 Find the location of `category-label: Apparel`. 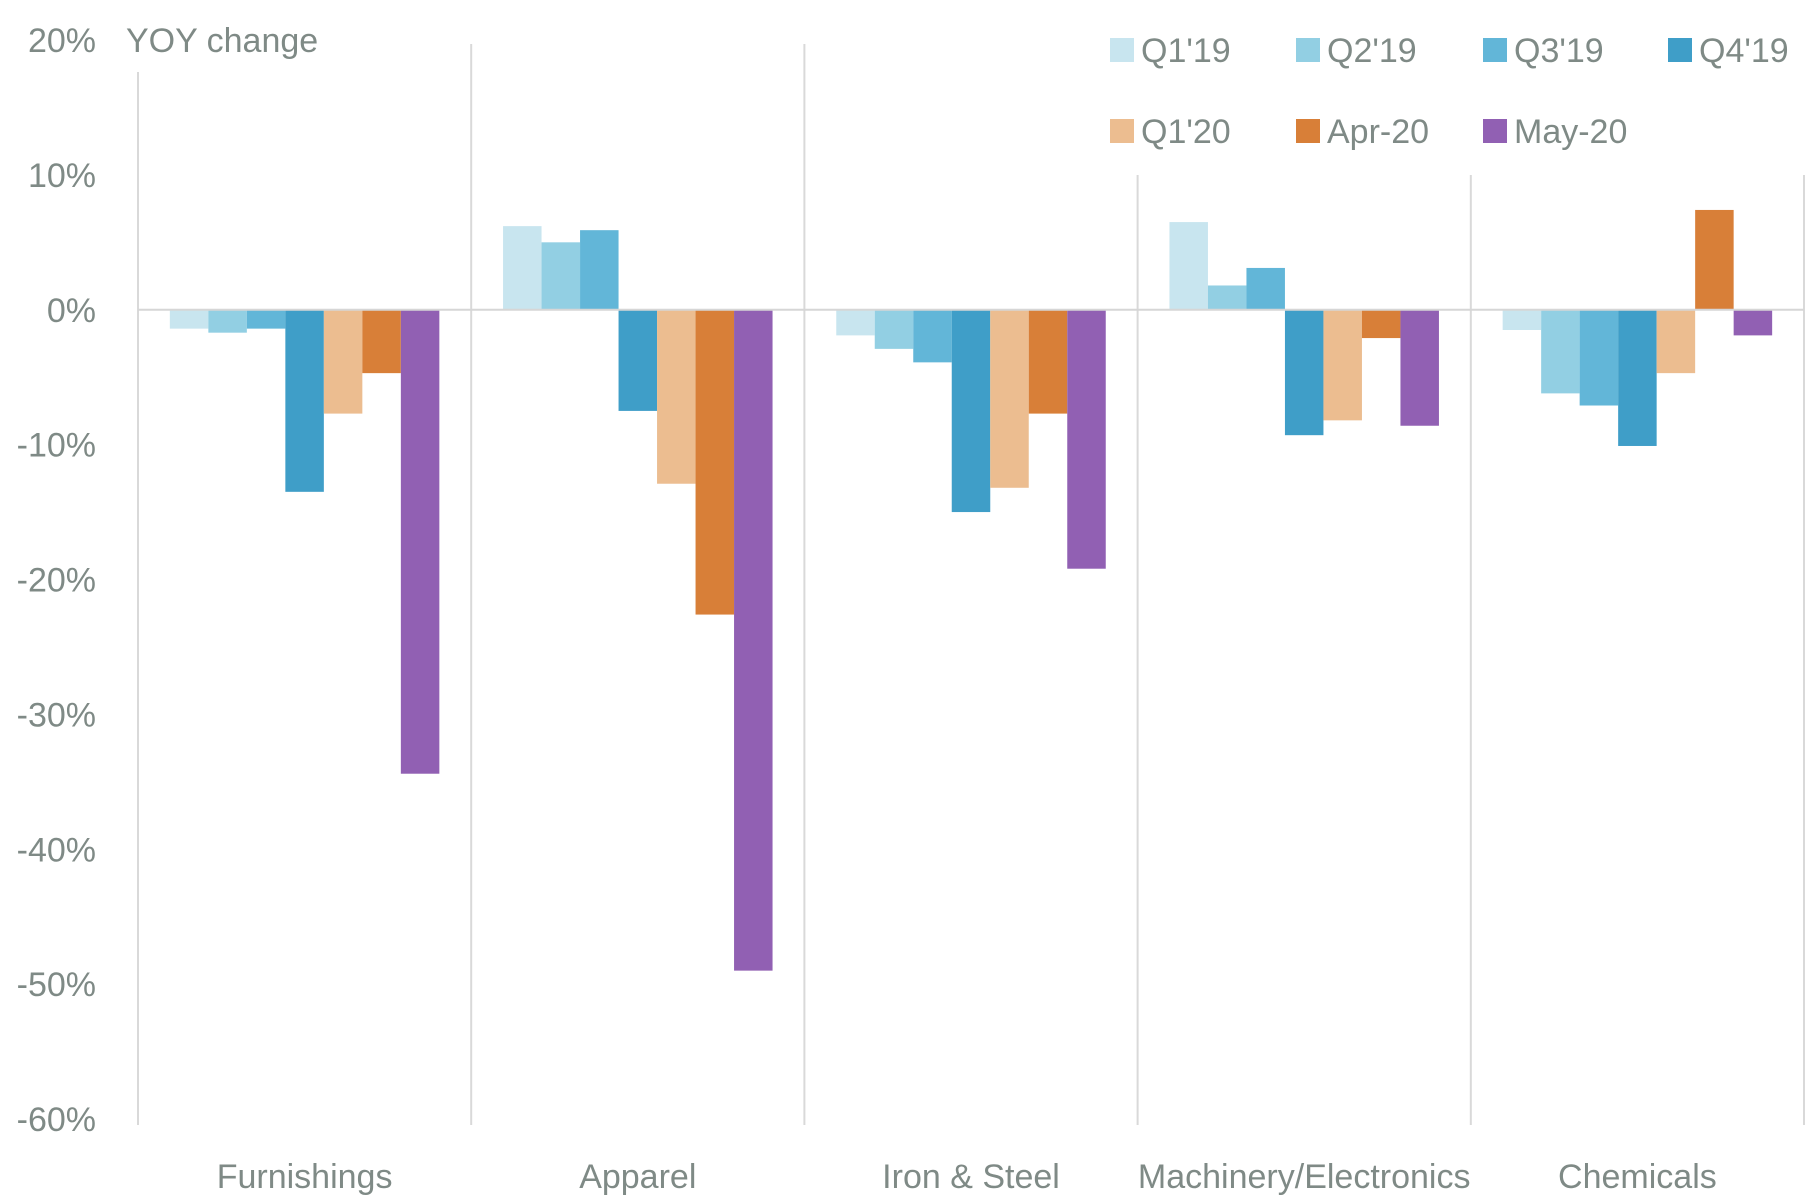

category-label: Apparel is located at coordinates (637, 1177).